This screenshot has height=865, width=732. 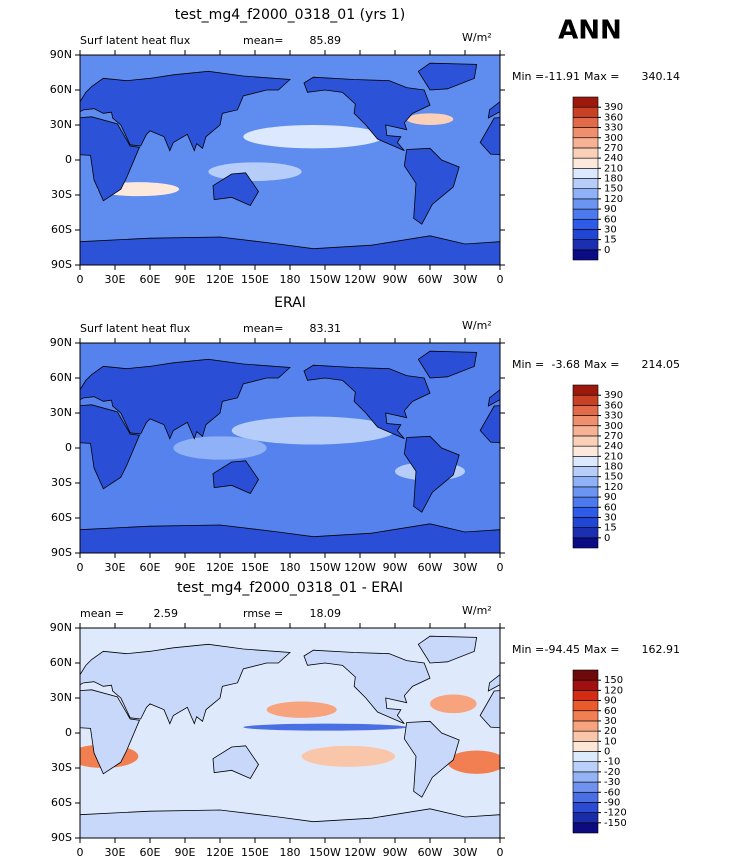 I want to click on x-tick-label: 150E, so click(x=255, y=567).